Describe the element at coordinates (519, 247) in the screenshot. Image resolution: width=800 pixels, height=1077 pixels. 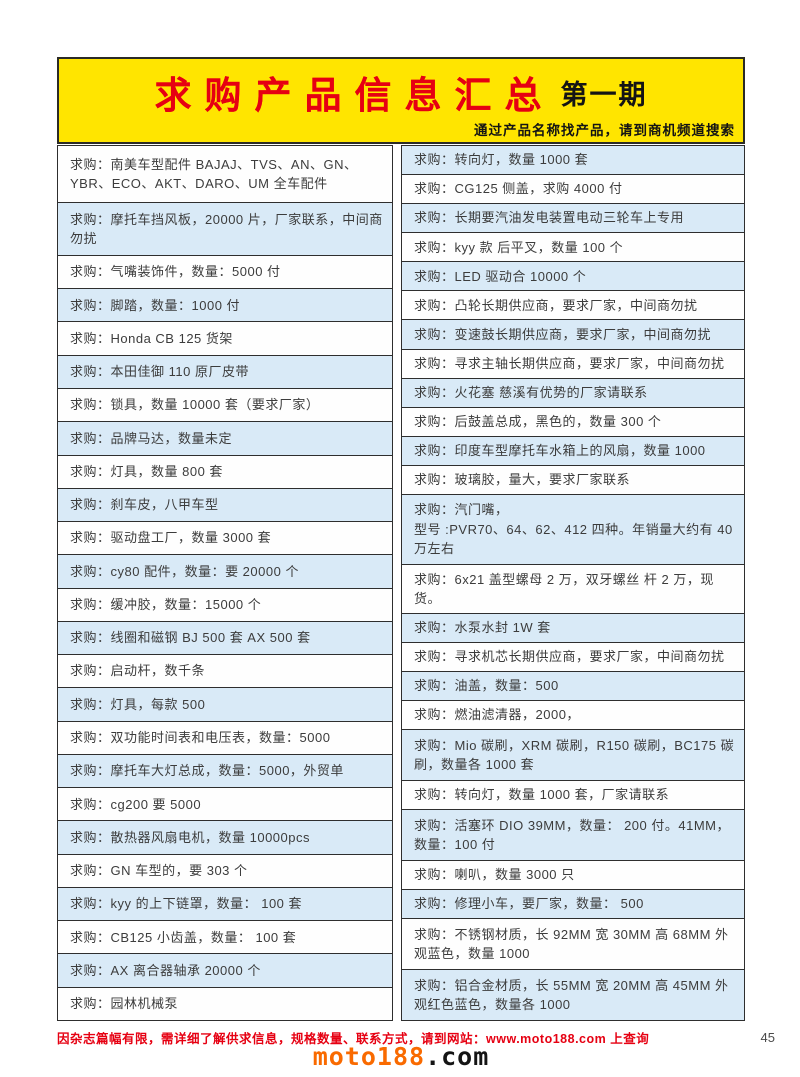
I see `cell-text: 求购：kyy 款 后平叉，数量 100 个` at that location.